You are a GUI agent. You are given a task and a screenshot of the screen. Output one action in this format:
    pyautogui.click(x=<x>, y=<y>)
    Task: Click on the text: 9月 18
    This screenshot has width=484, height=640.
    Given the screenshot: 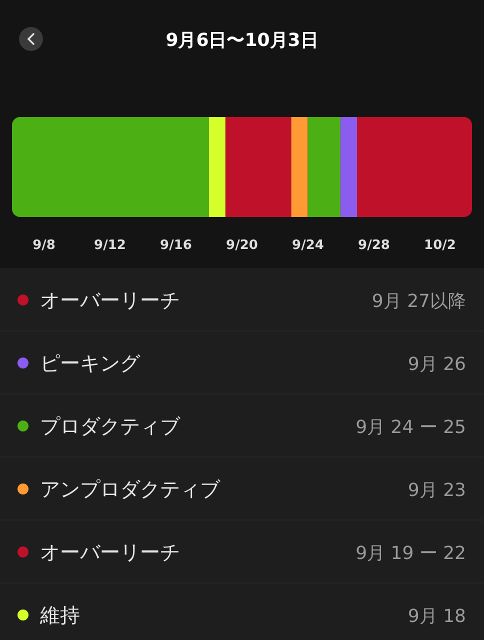 What is the action you would take?
    pyautogui.click(x=437, y=616)
    